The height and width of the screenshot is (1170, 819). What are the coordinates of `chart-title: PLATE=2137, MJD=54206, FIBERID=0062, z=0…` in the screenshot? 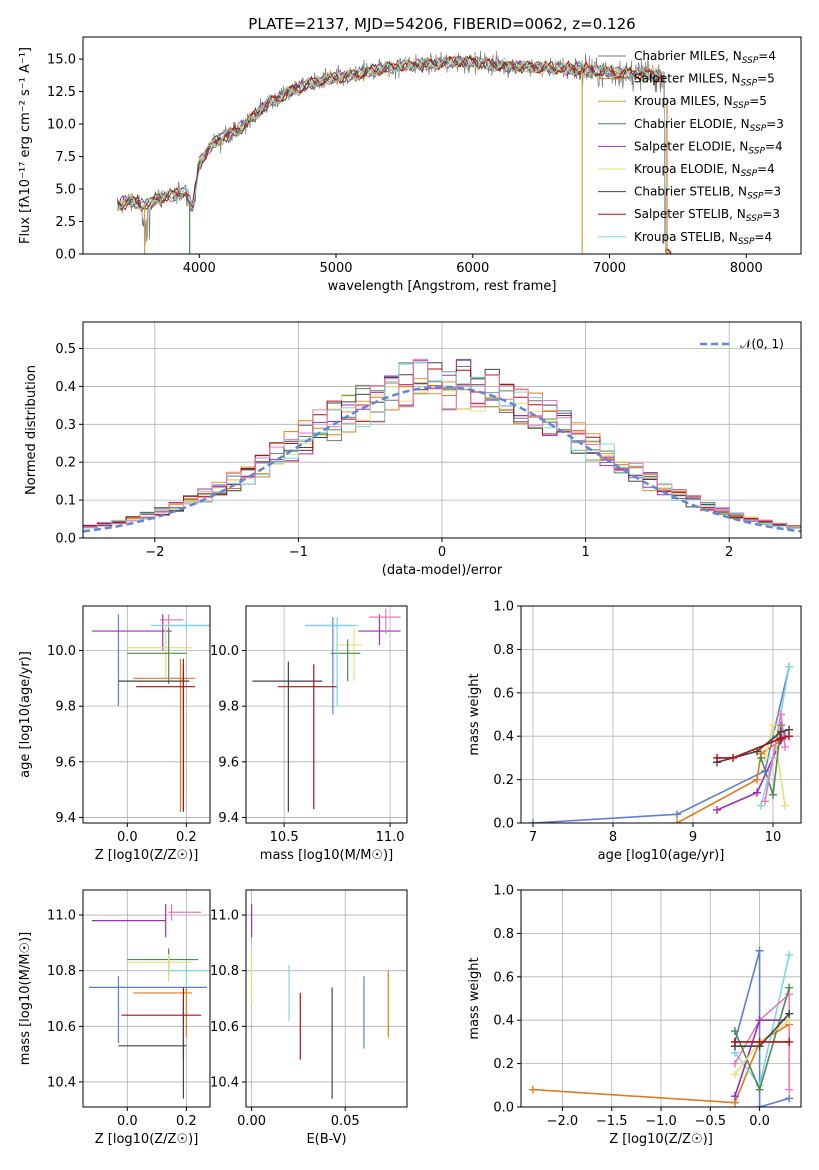 It's located at (441, 24).